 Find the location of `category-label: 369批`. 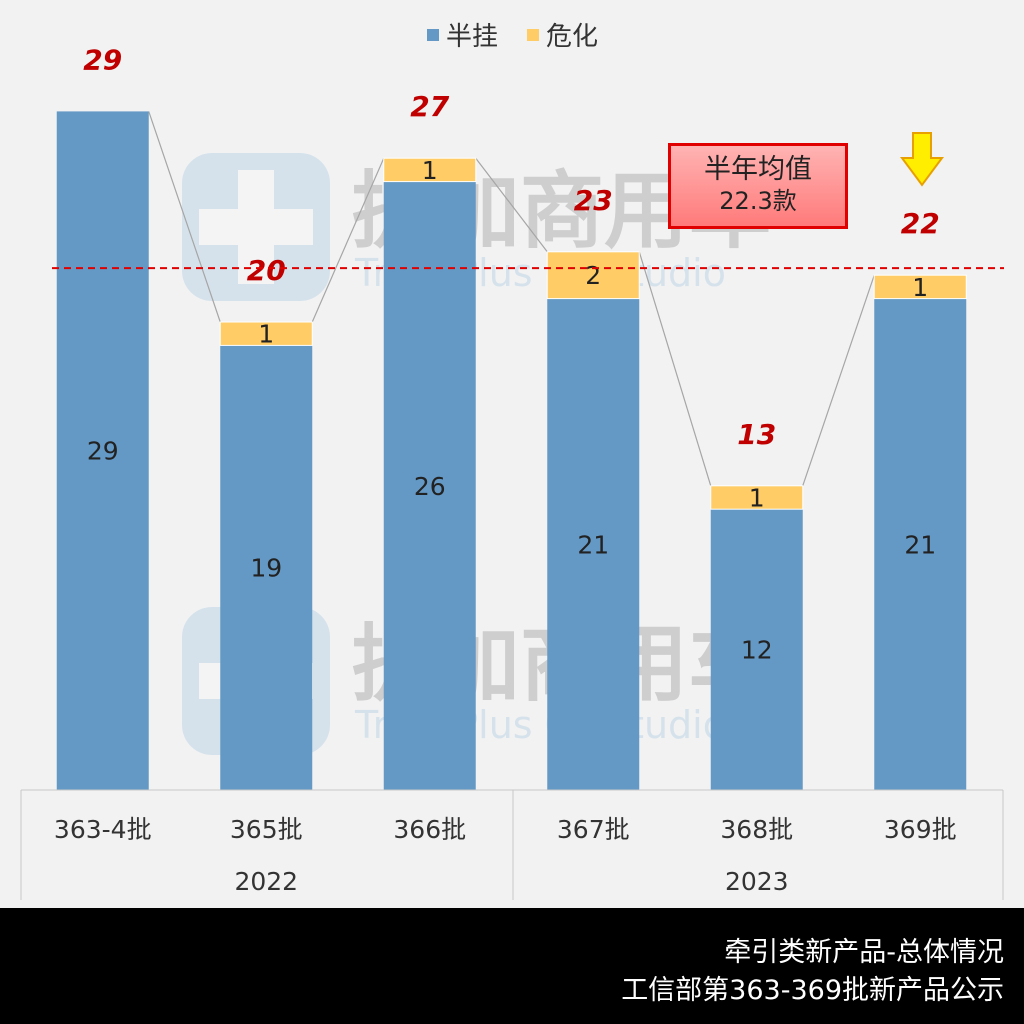

category-label: 369批 is located at coordinates (920, 829).